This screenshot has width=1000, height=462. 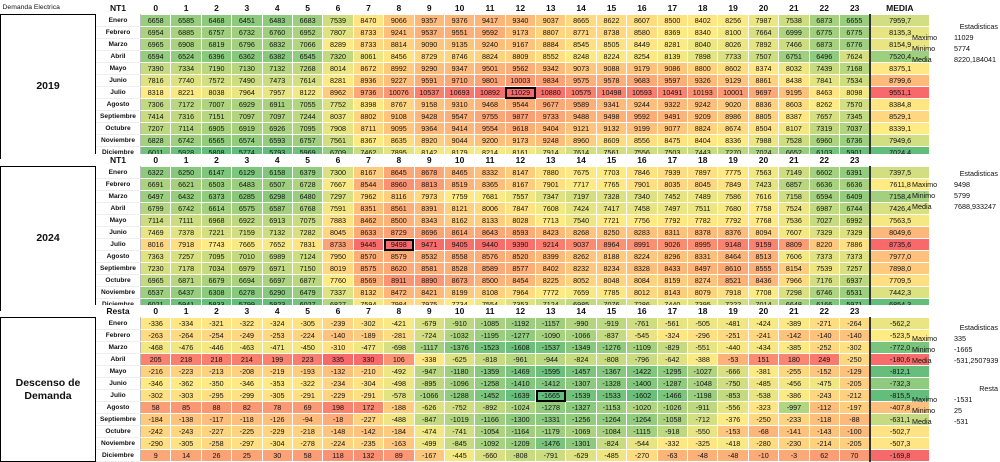 I want to click on data-cell: 8581, so click(x=429, y=268).